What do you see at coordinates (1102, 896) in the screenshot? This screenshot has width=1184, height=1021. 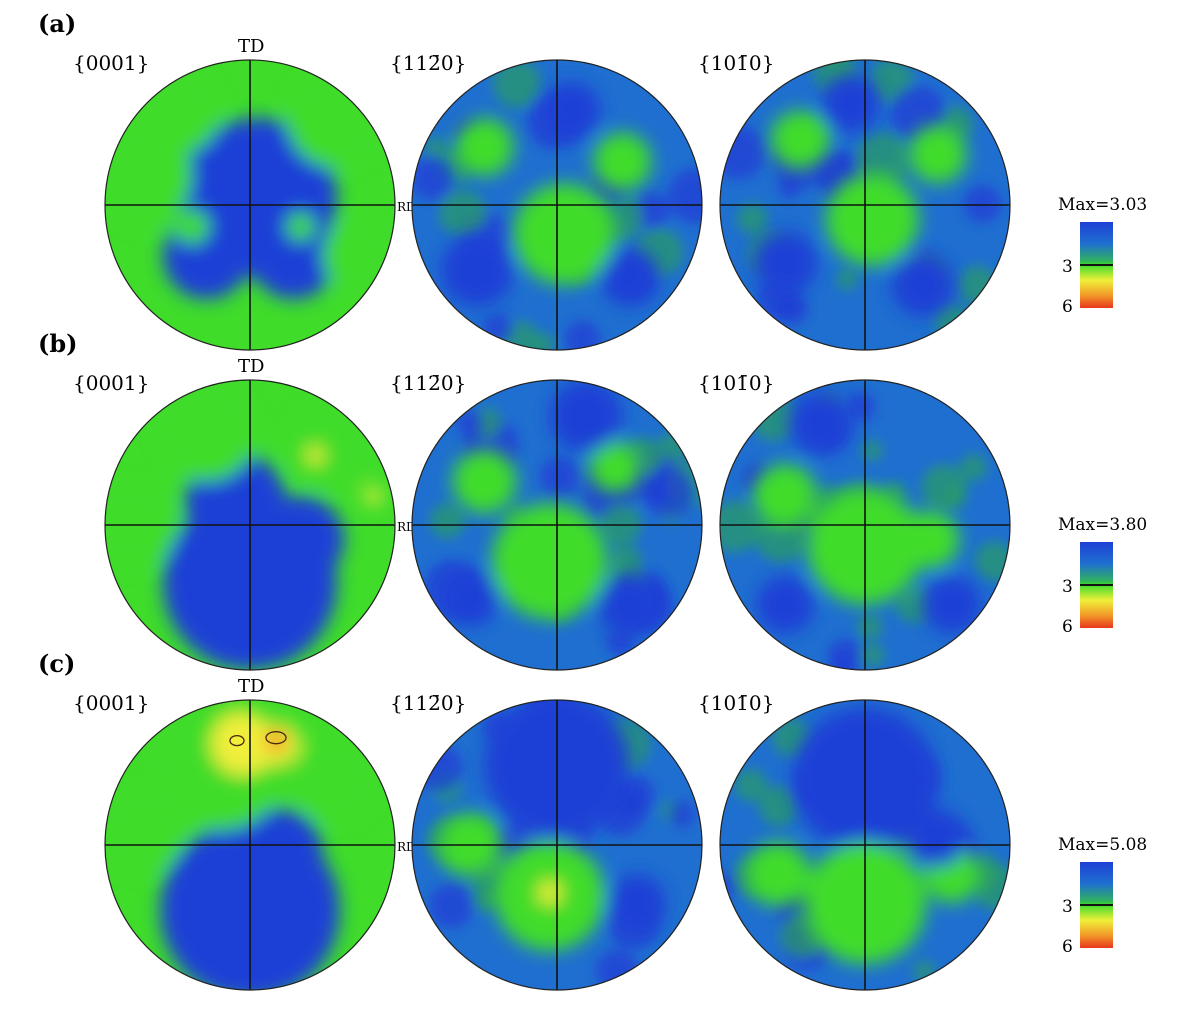 I see `intensity-legend: Max=5.08 3 6` at bounding box center [1102, 896].